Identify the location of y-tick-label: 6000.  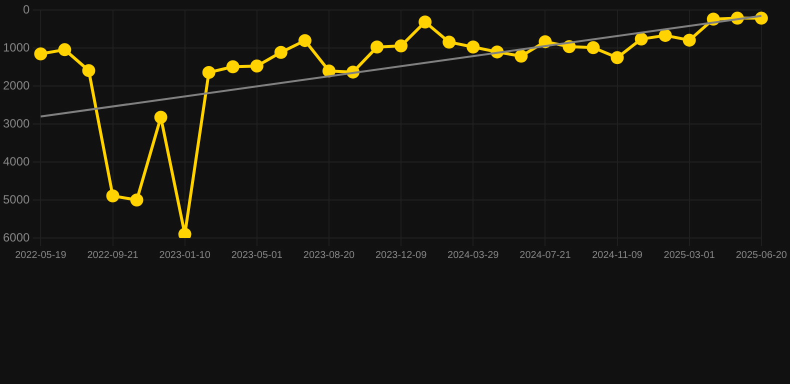
(16, 237).